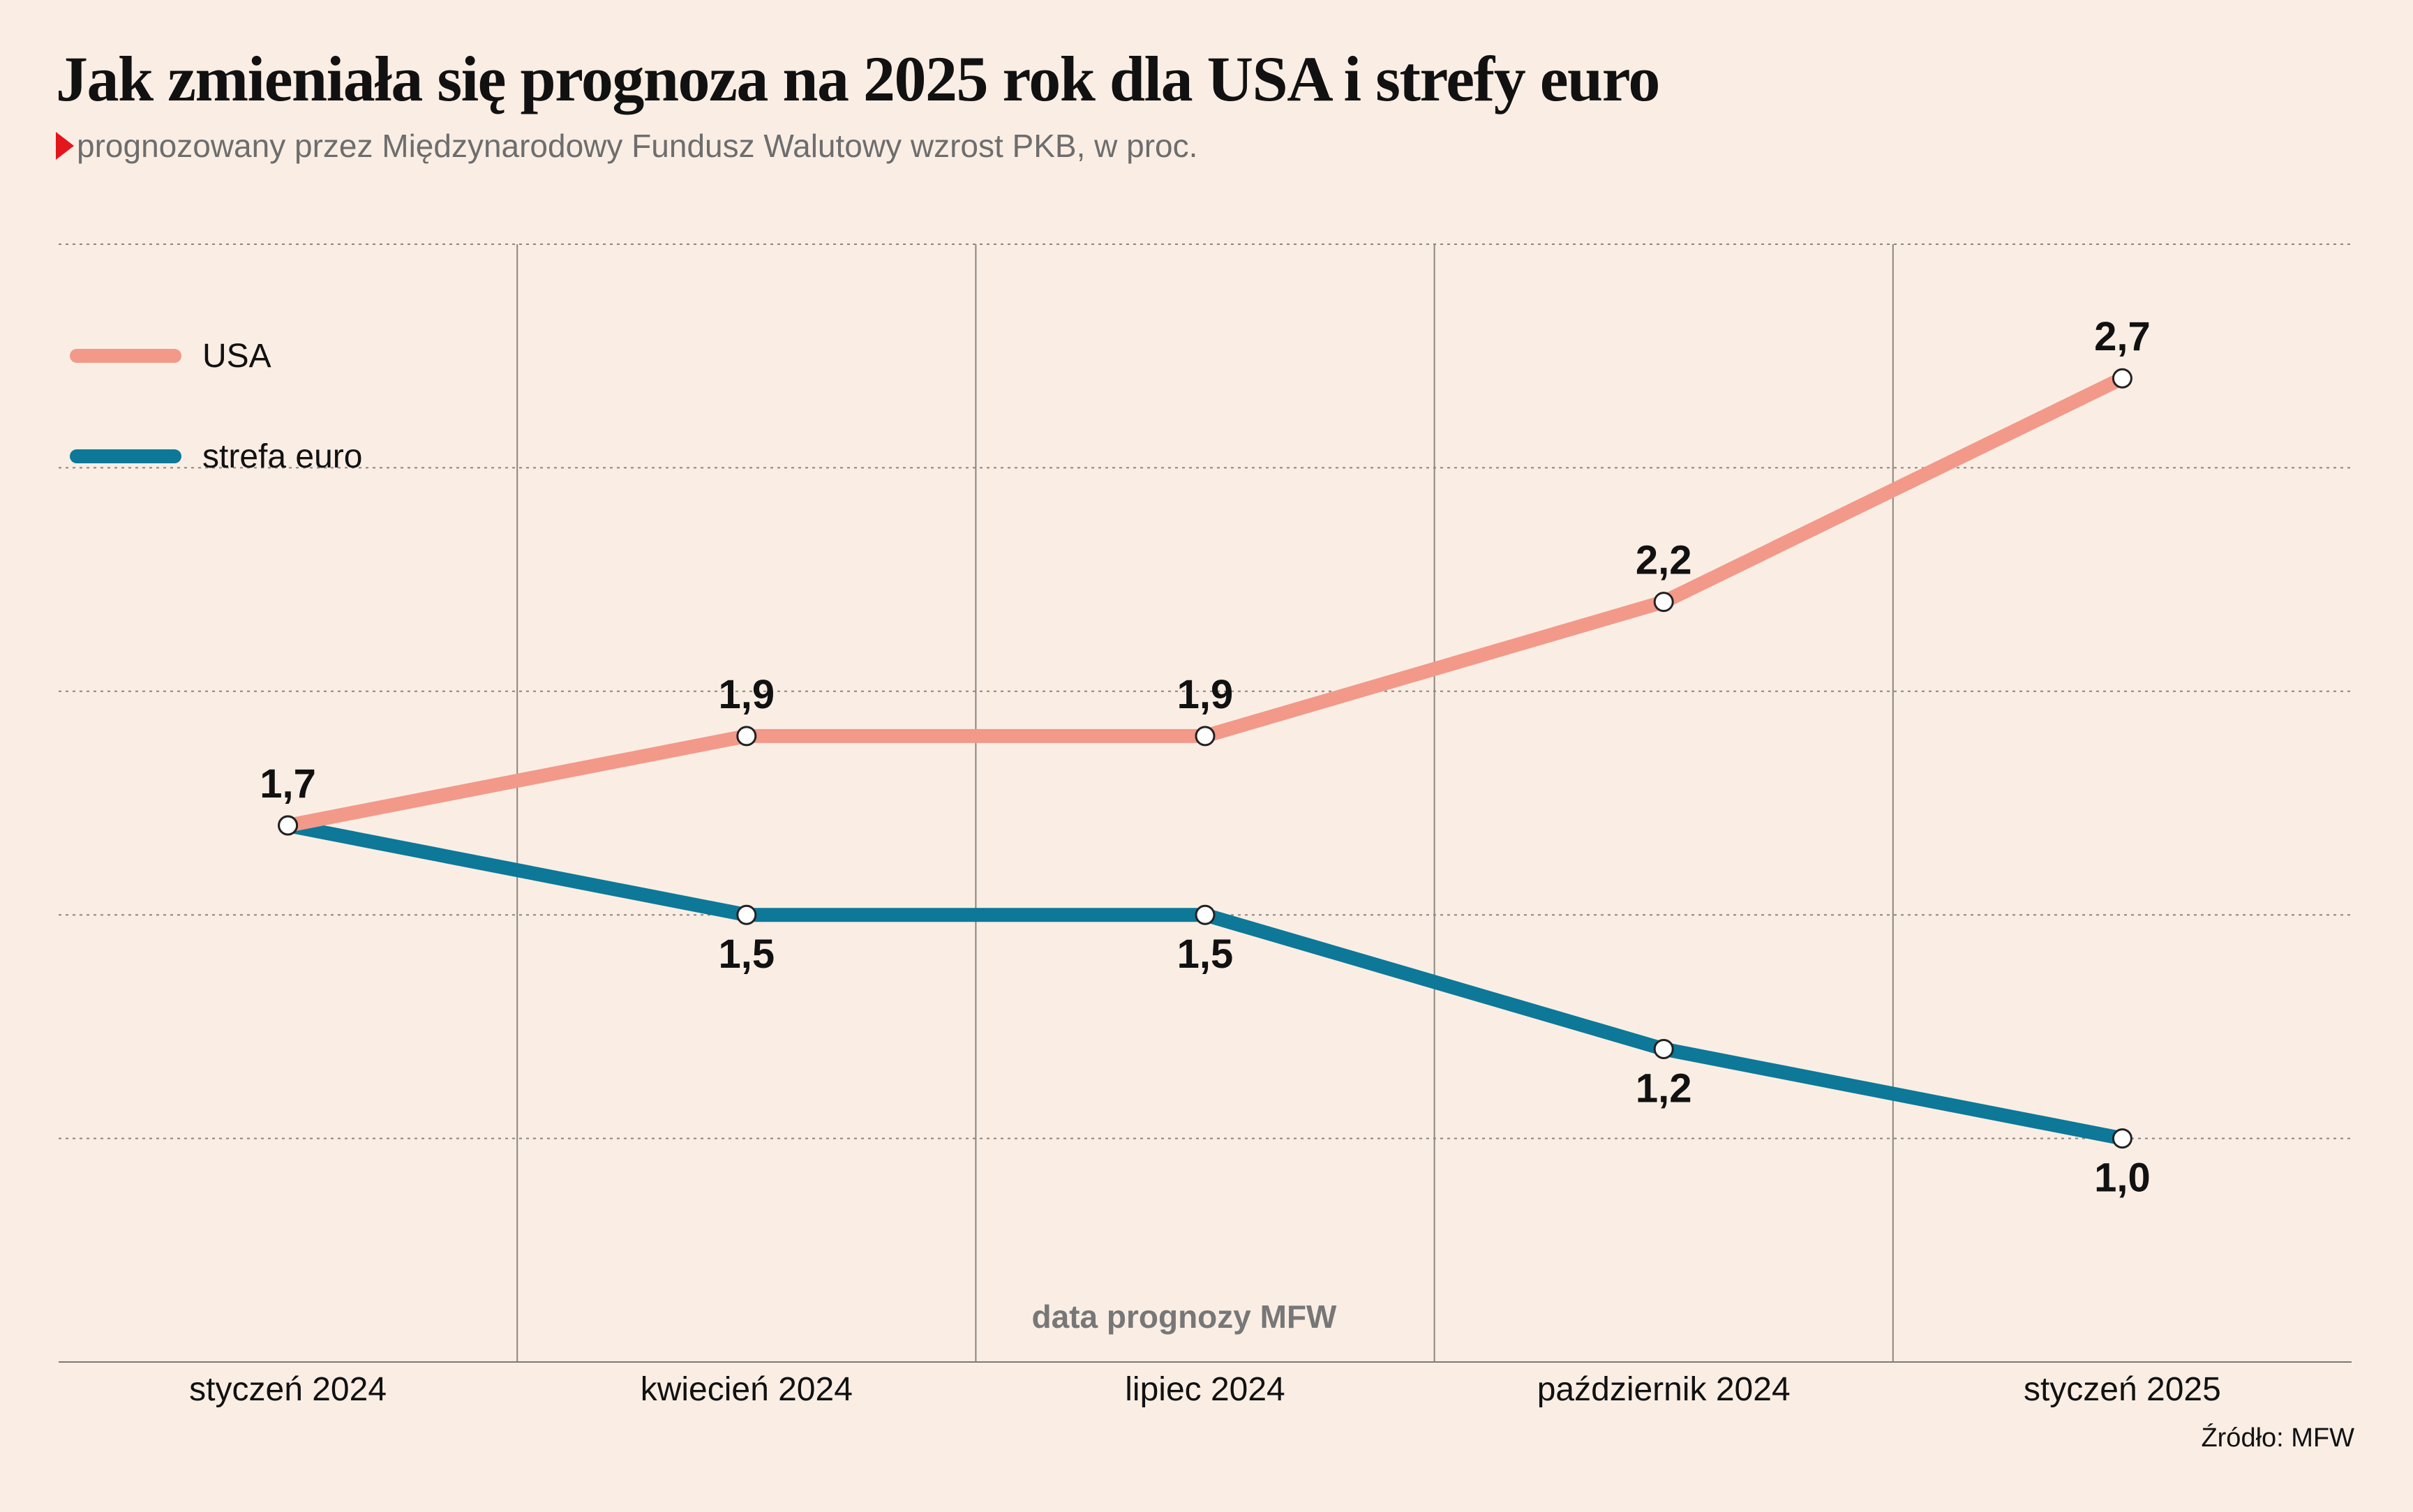  Describe the element at coordinates (288, 1389) in the screenshot. I see `x-tick-label: styczeń 2024` at that location.